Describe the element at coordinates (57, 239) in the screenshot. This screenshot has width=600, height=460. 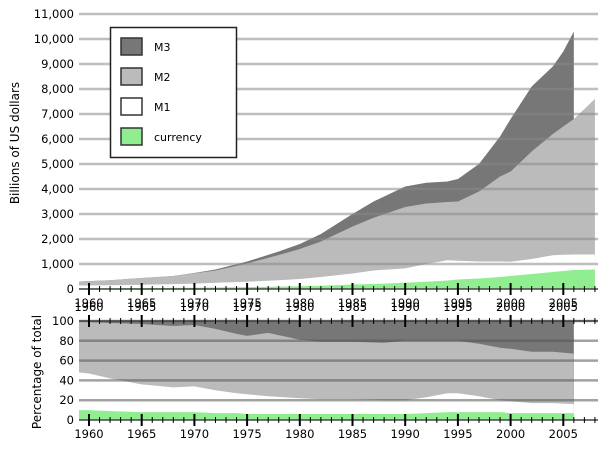
I see `y-tick-label: 2,000` at that location.